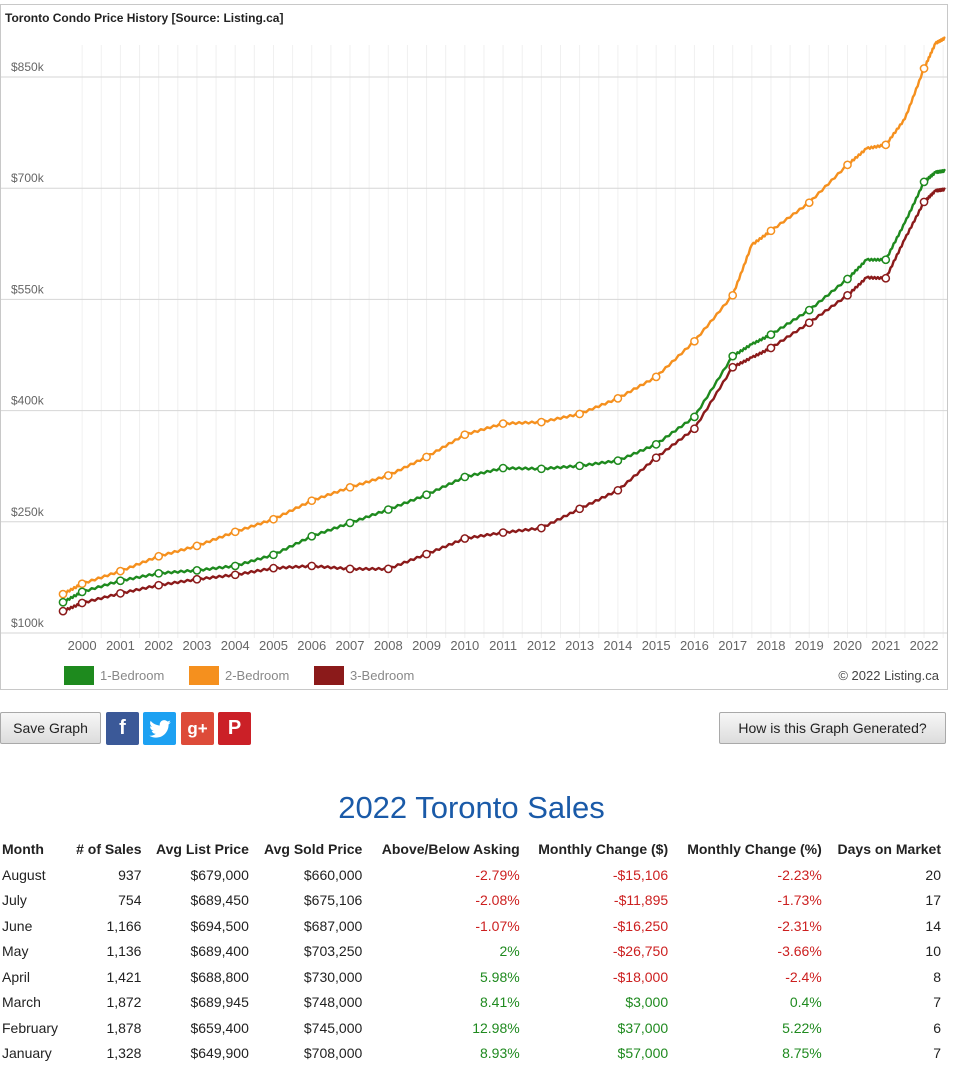 This screenshot has height=1086, width=955. Describe the element at coordinates (82, 645) in the screenshot. I see `x-tick-label: 2000` at that location.